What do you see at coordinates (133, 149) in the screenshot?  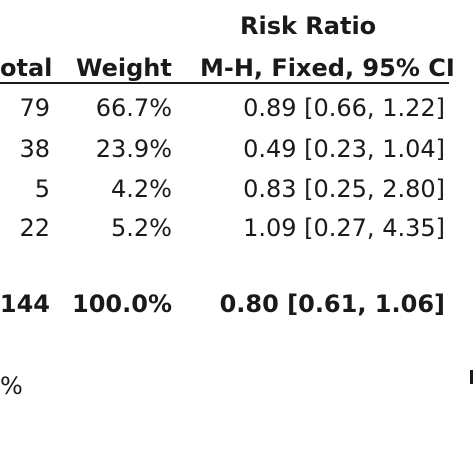 I see `row-weight: 23.9%` at bounding box center [133, 149].